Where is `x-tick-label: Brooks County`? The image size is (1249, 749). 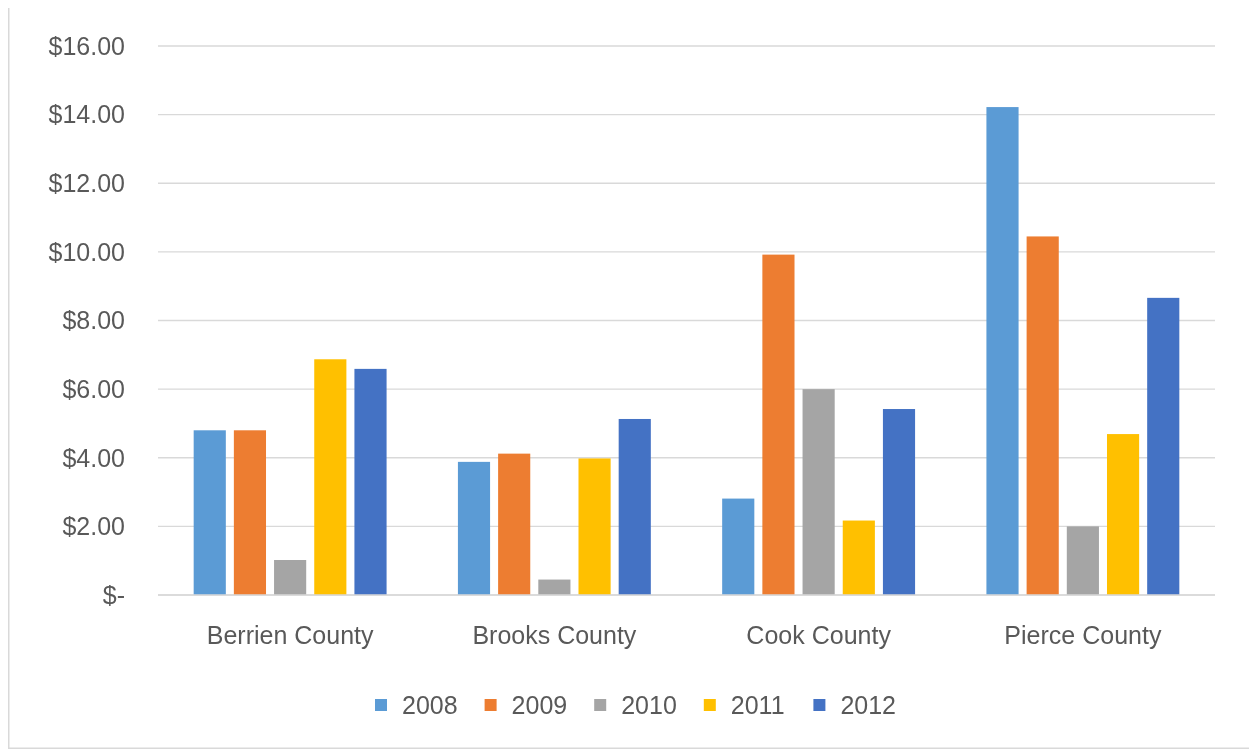 x-tick-label: Brooks County is located at coordinates (554, 635).